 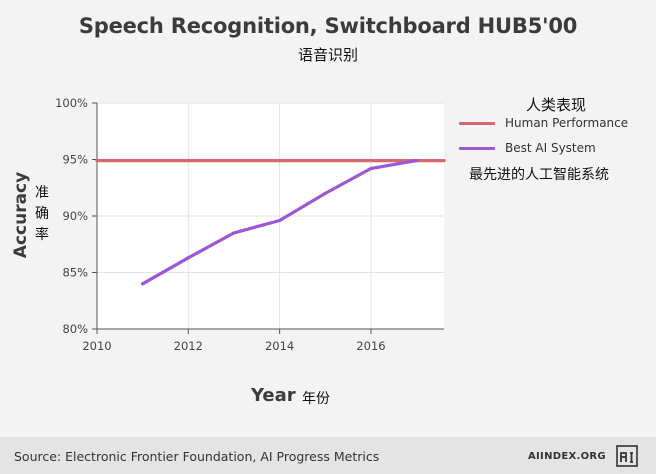 What do you see at coordinates (328, 26) in the screenshot?
I see `chart-title: Speech Recognition, Switchboard HUB5'00` at bounding box center [328, 26].